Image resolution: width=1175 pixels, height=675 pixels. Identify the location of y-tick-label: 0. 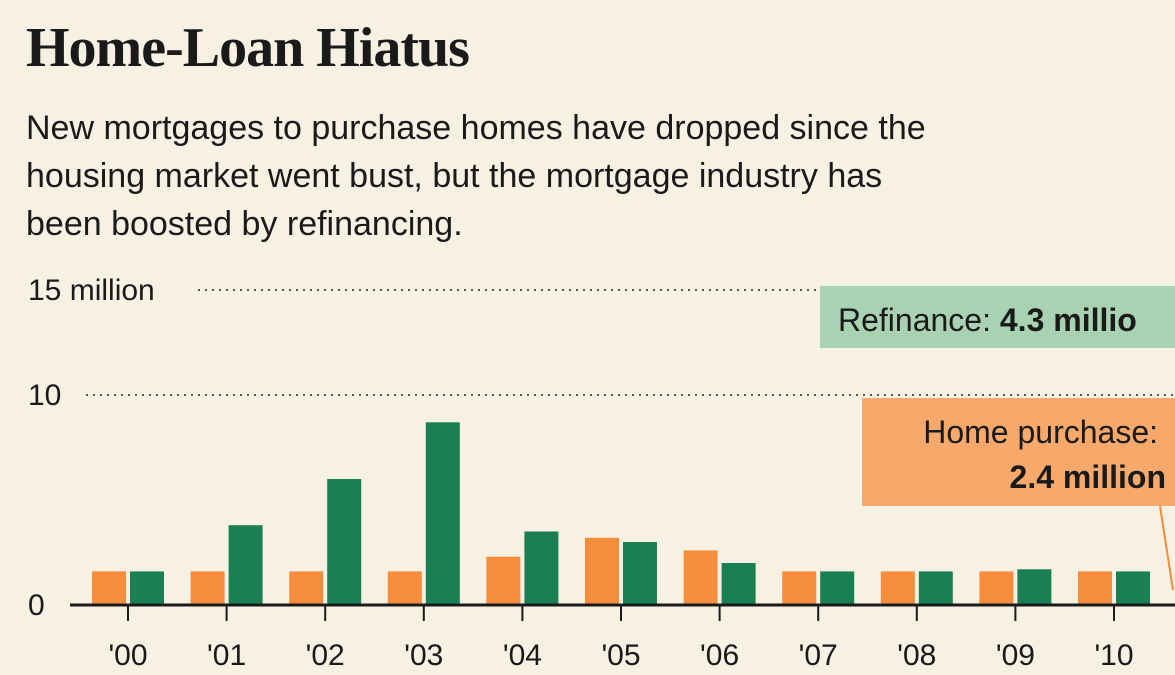
(36, 605).